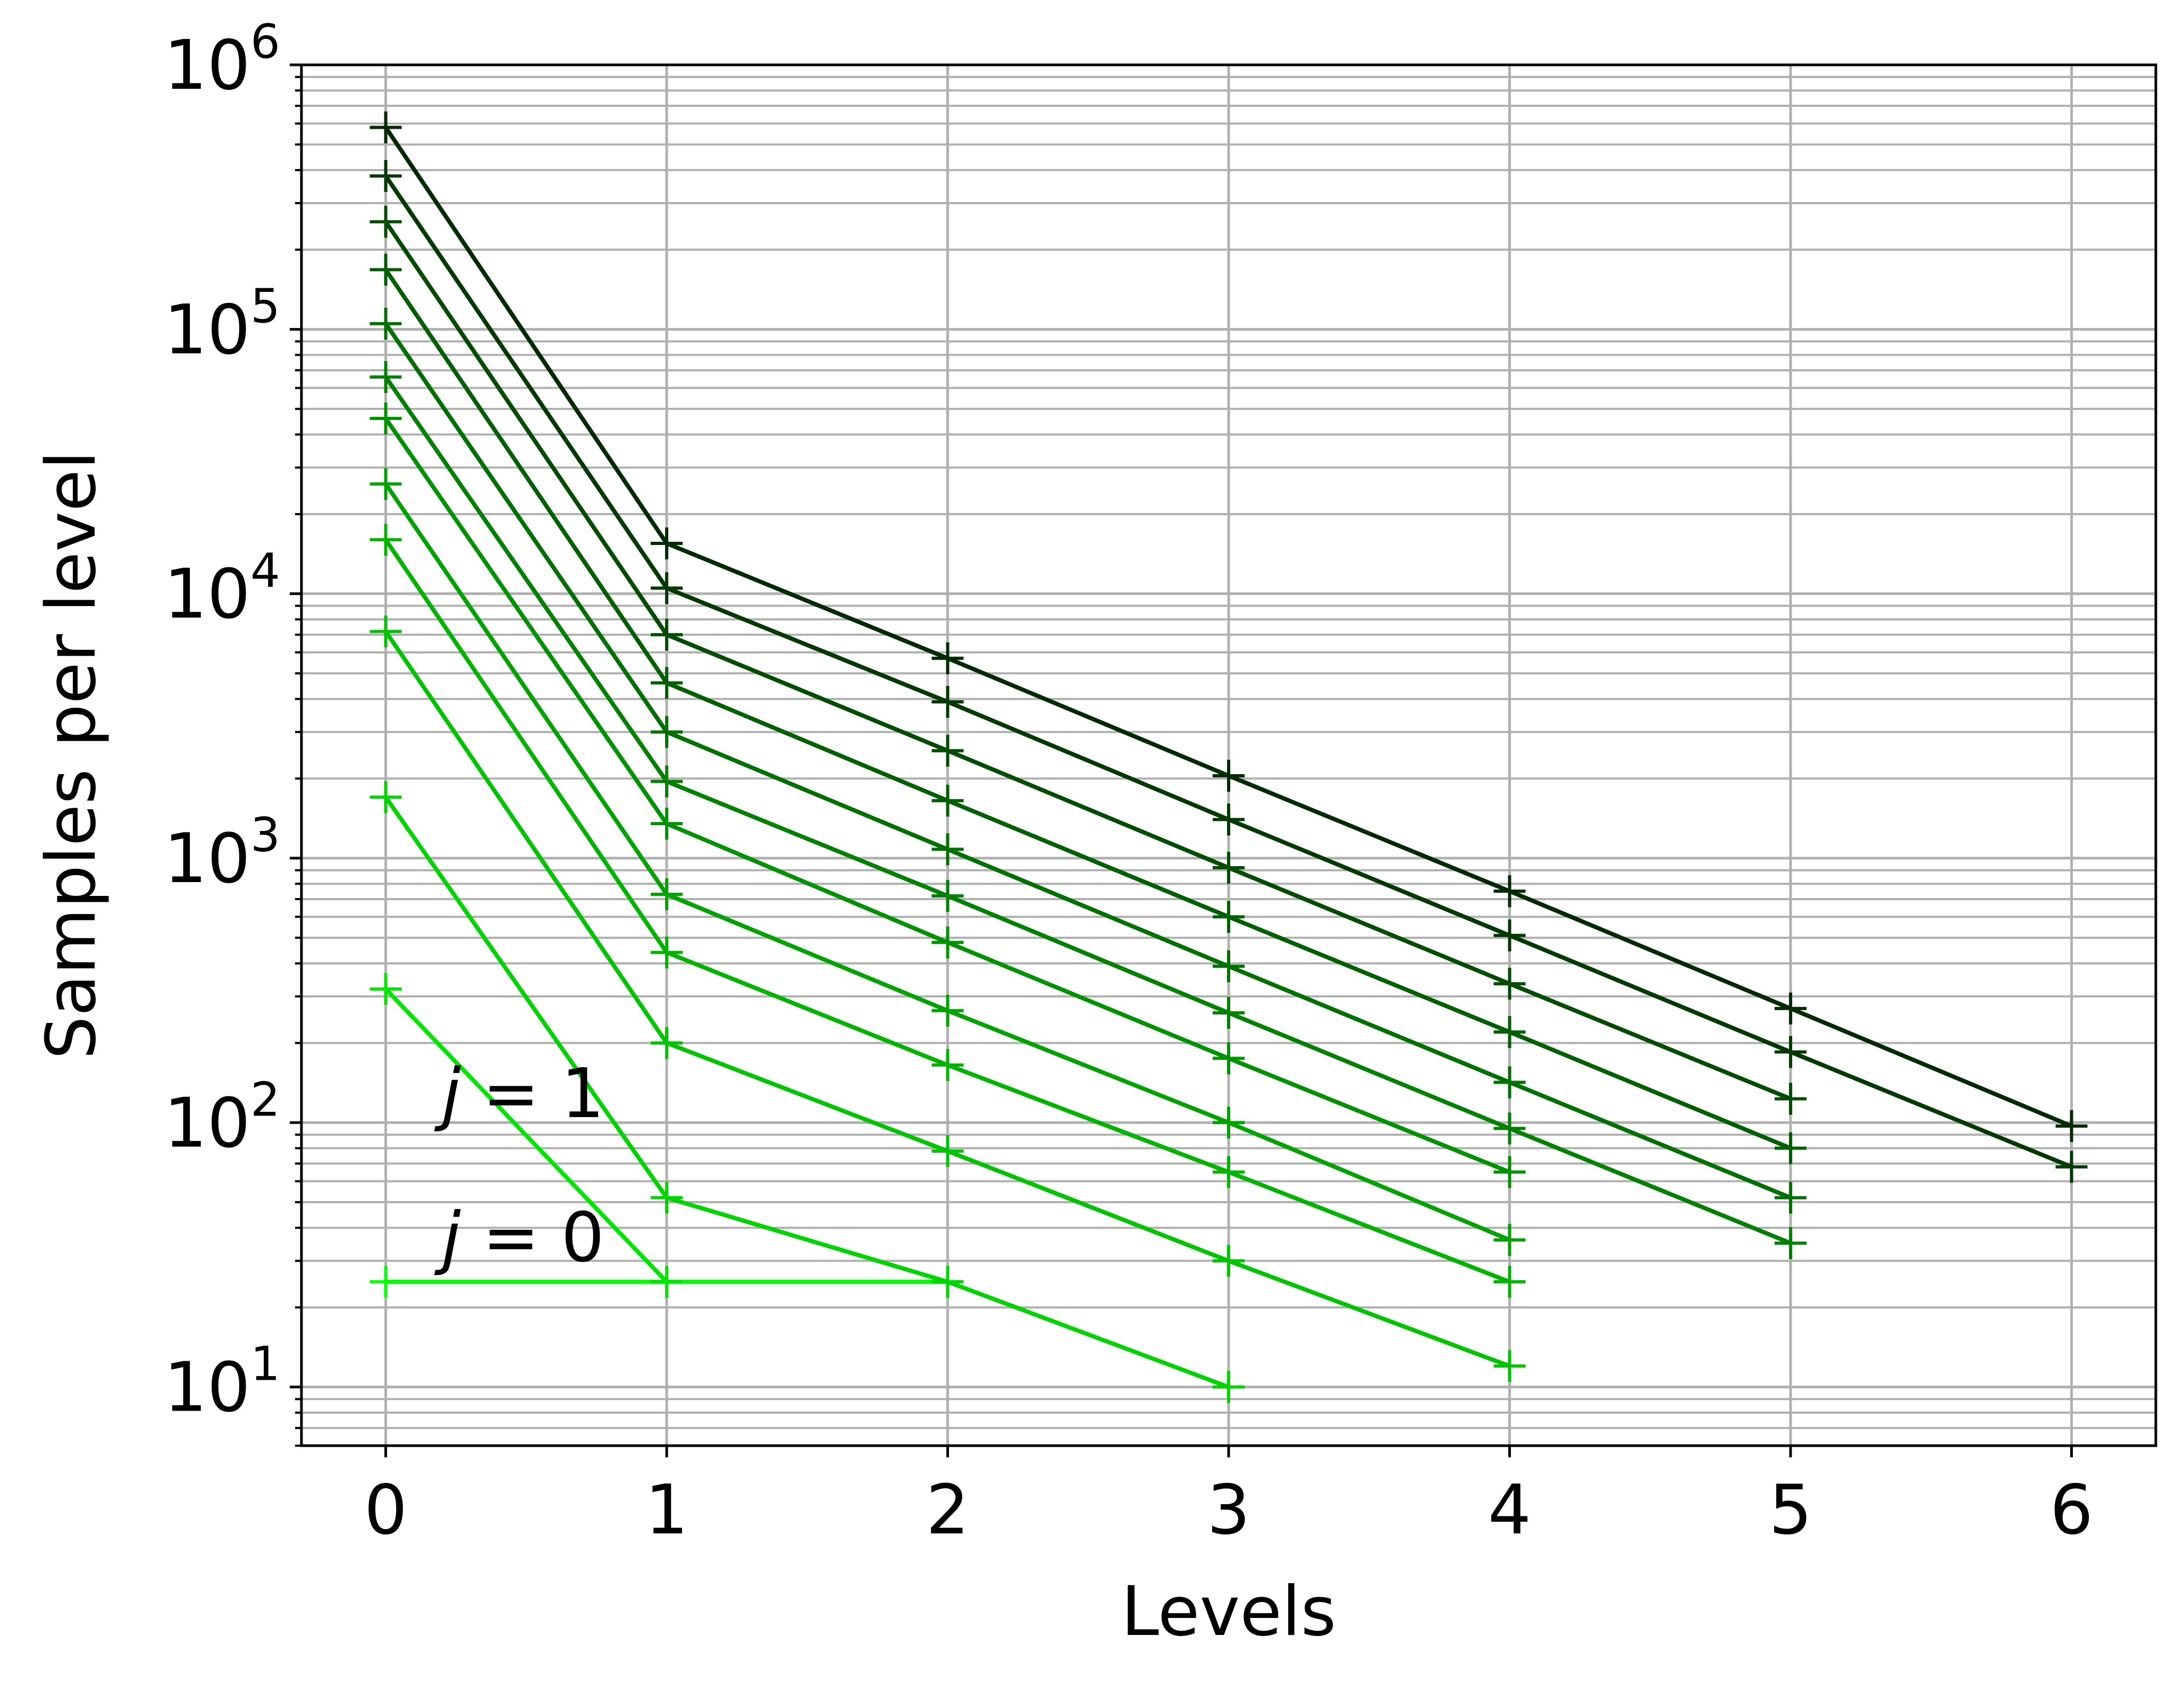 This screenshot has width=2184, height=1686. Describe the element at coordinates (222, 1117) in the screenshot. I see `y-tick-label: 10²` at that location.